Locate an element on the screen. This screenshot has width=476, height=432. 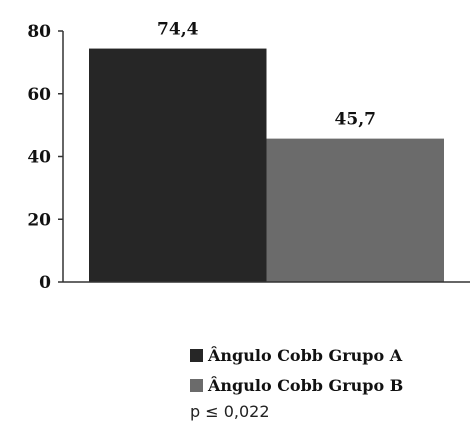
legend-item-a: Ângulo Cobb Grupo A is located at coordinates (296, 355).